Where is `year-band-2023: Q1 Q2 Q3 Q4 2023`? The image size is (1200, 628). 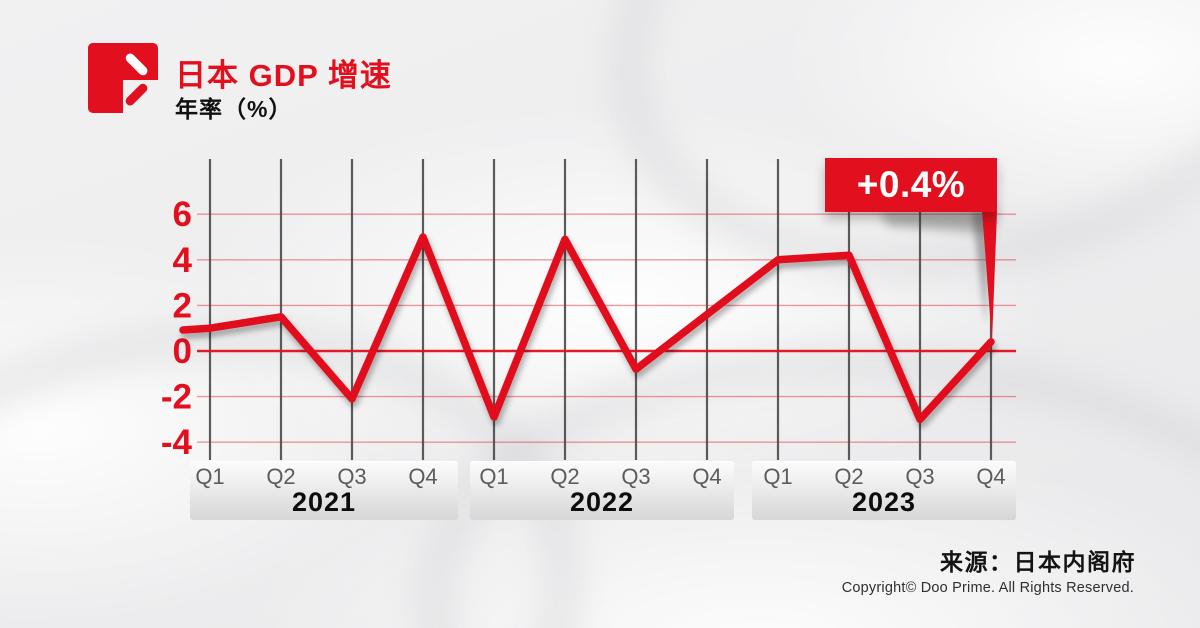 year-band-2023: Q1 Q2 Q3 Q4 2023 is located at coordinates (884, 490).